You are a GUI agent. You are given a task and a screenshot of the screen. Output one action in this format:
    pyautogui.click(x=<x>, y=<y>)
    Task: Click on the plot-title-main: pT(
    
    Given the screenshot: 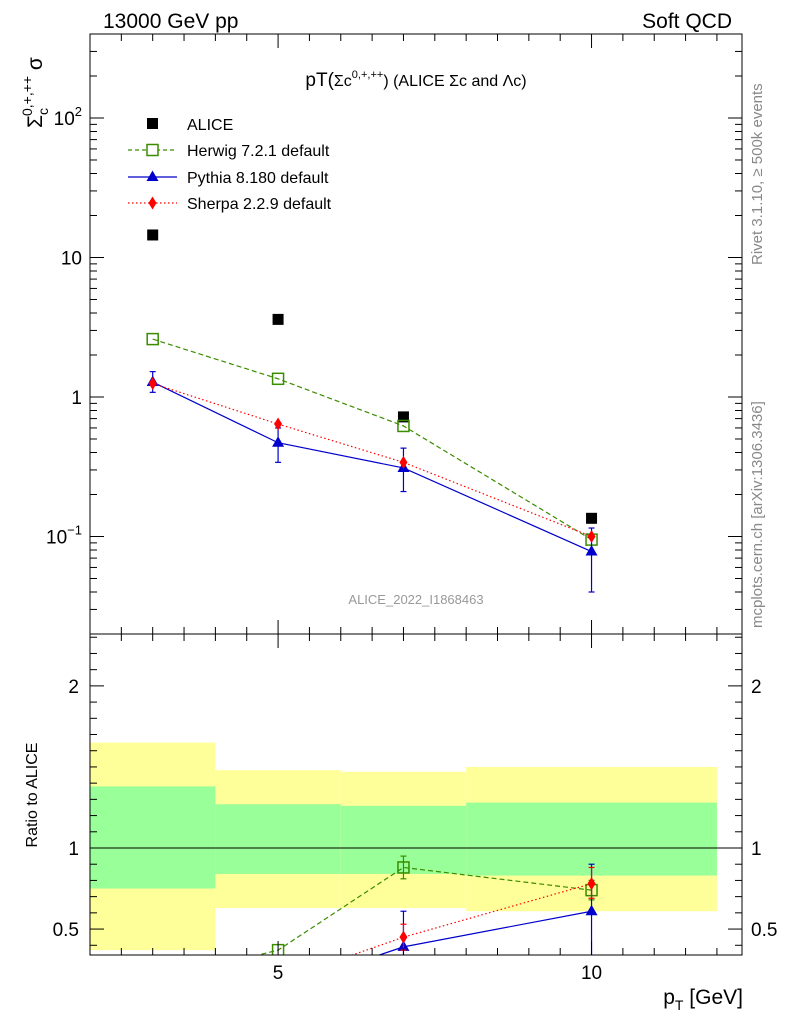 What is the action you would take?
    pyautogui.click(x=319, y=80)
    